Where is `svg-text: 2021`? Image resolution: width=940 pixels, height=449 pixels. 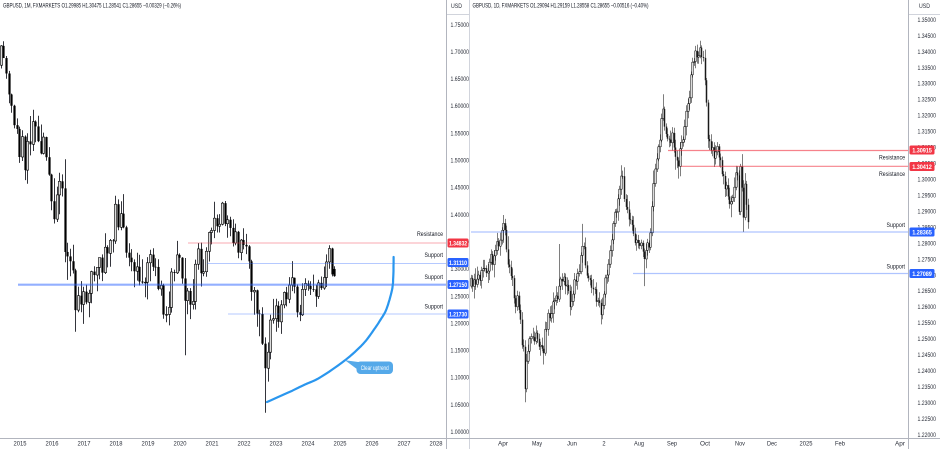 svg-text: 2021 is located at coordinates (212, 443).